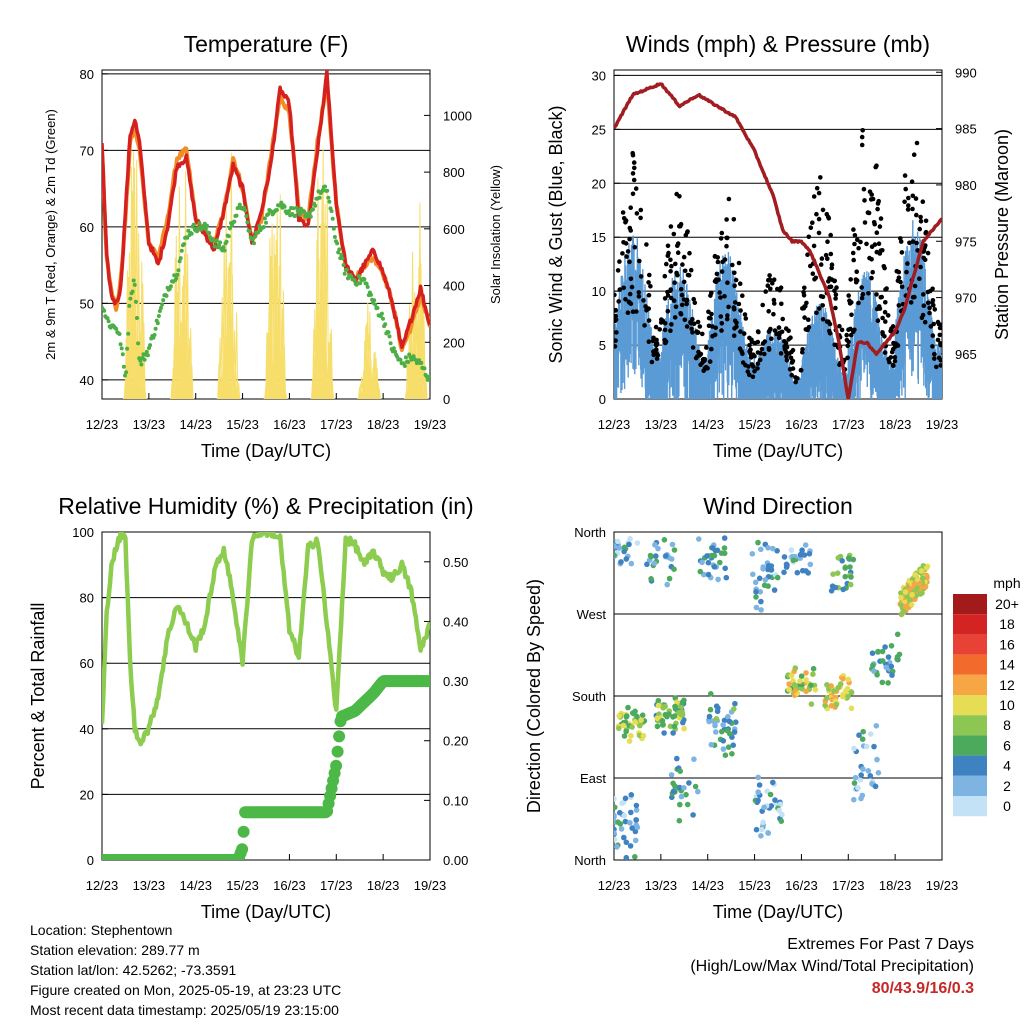  I want to click on plot-area, so click(772, 697).